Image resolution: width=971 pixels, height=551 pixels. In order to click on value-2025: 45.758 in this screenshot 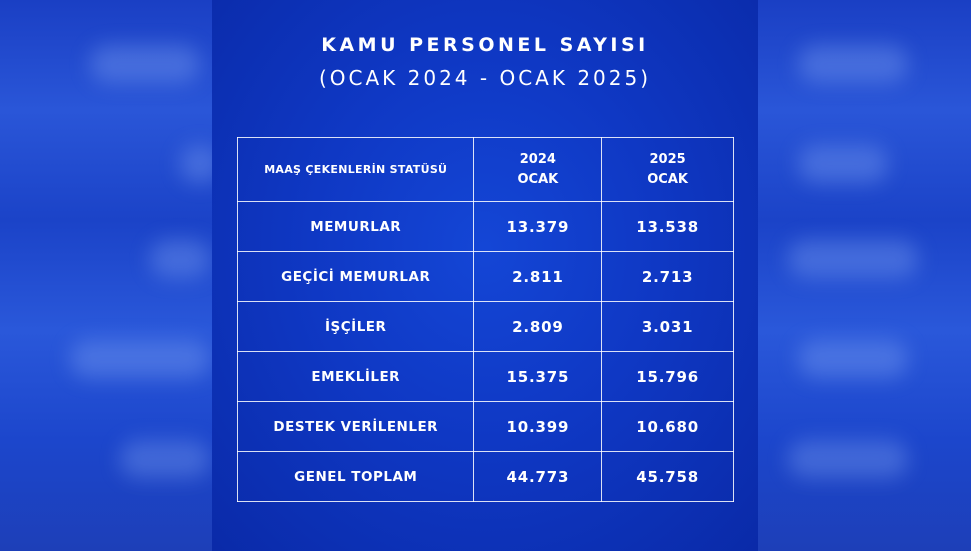, I will do `click(667, 476)`.